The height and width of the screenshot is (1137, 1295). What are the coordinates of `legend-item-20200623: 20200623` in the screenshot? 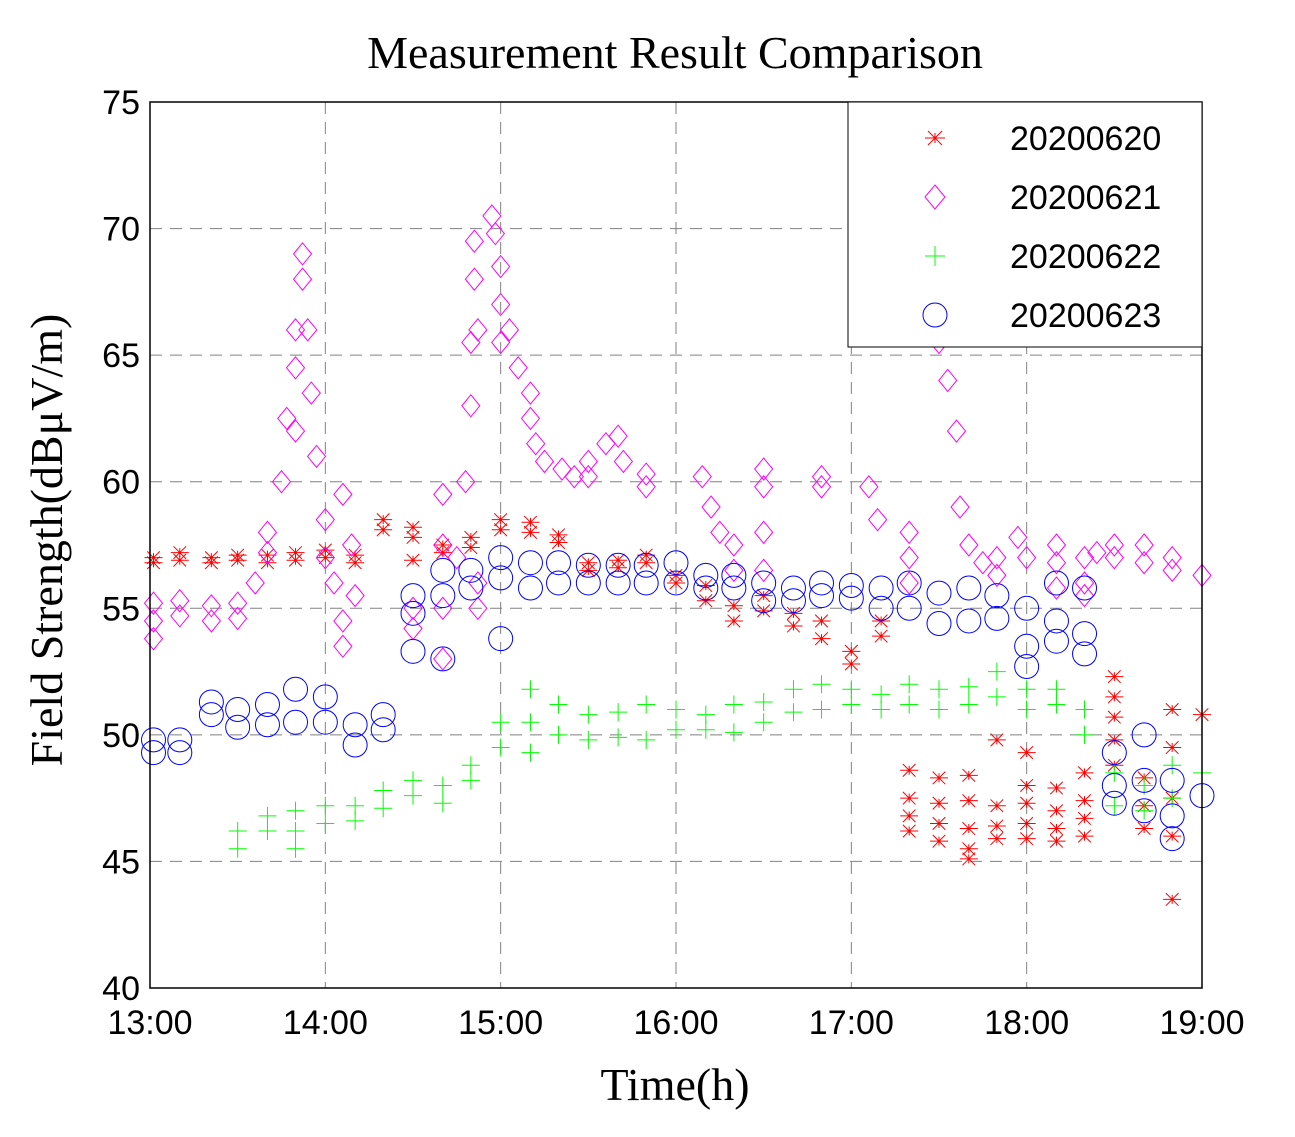 It's located at (1041, 316).